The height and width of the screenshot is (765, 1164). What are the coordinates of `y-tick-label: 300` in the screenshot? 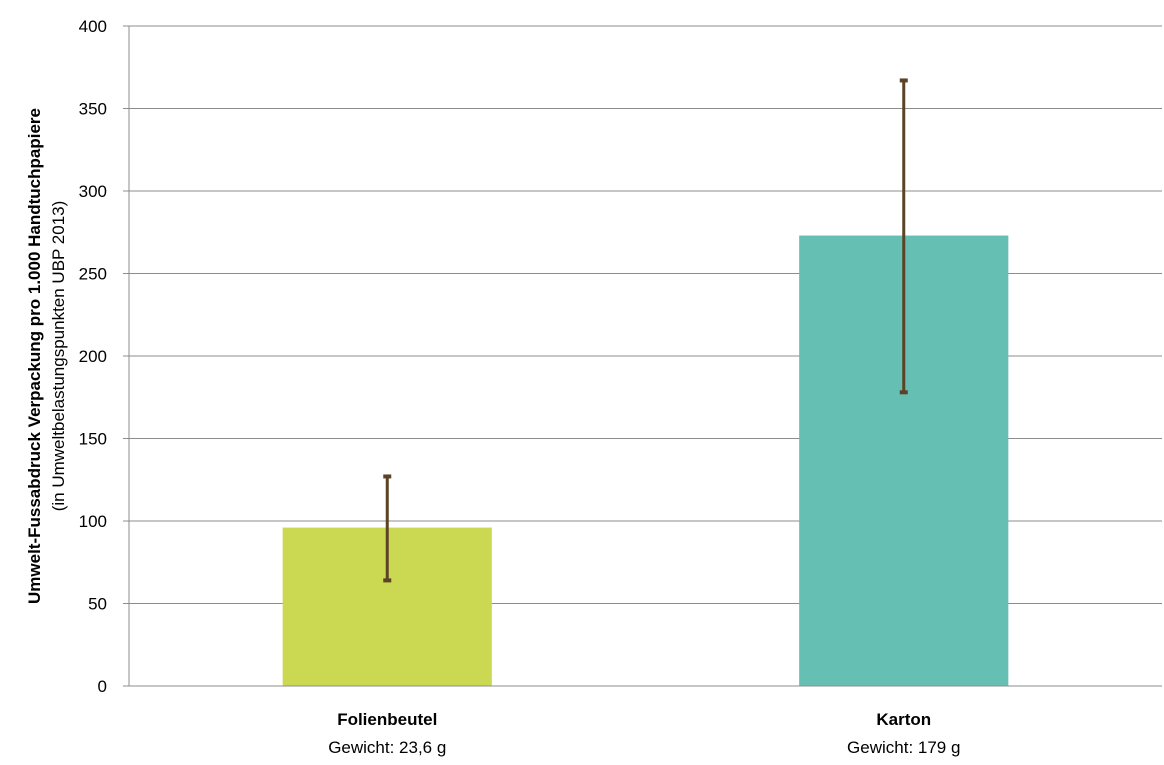 It's located at (93, 191).